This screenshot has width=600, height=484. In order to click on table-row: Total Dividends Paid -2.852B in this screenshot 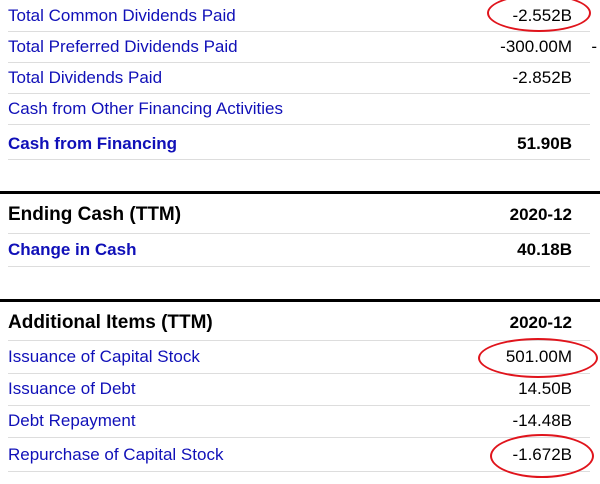, I will do `click(300, 77)`.